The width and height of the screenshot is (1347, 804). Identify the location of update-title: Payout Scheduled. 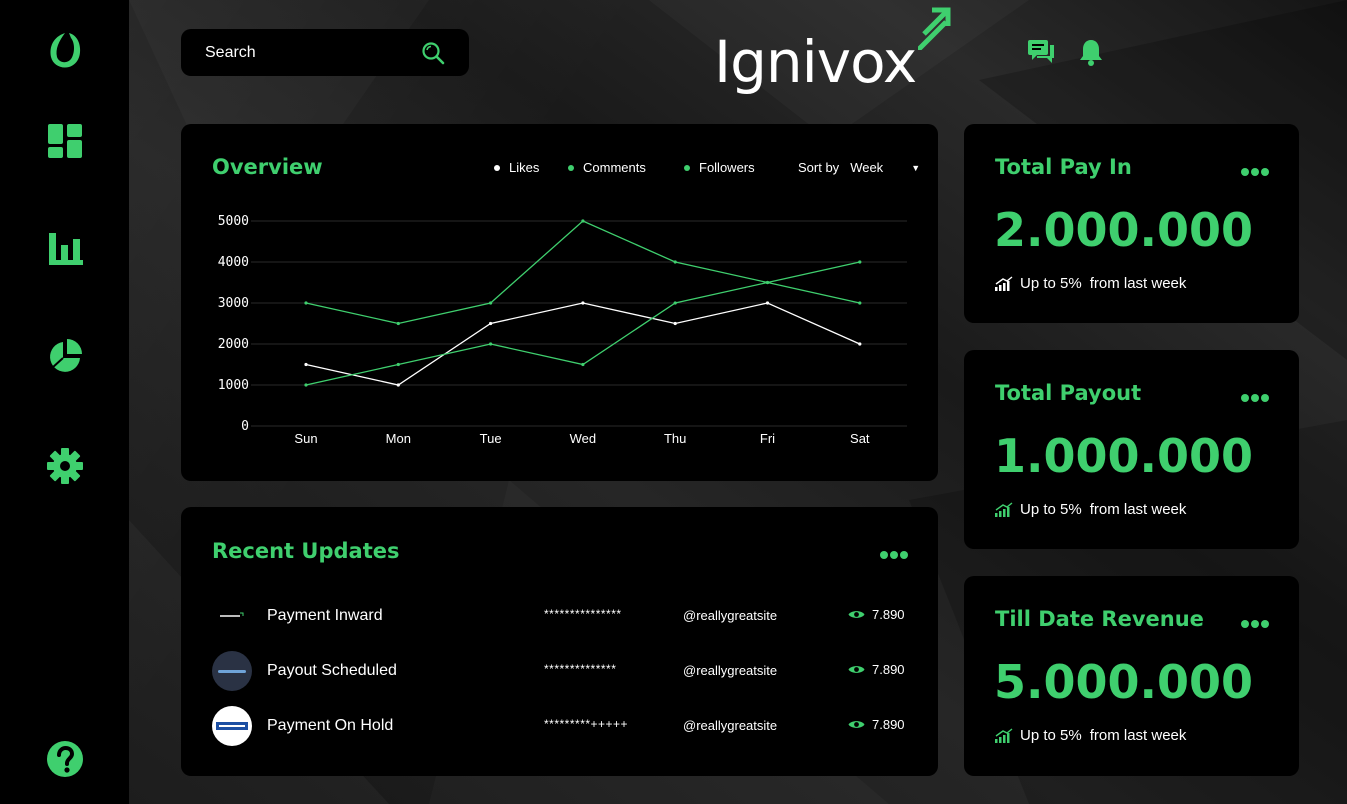
(332, 670).